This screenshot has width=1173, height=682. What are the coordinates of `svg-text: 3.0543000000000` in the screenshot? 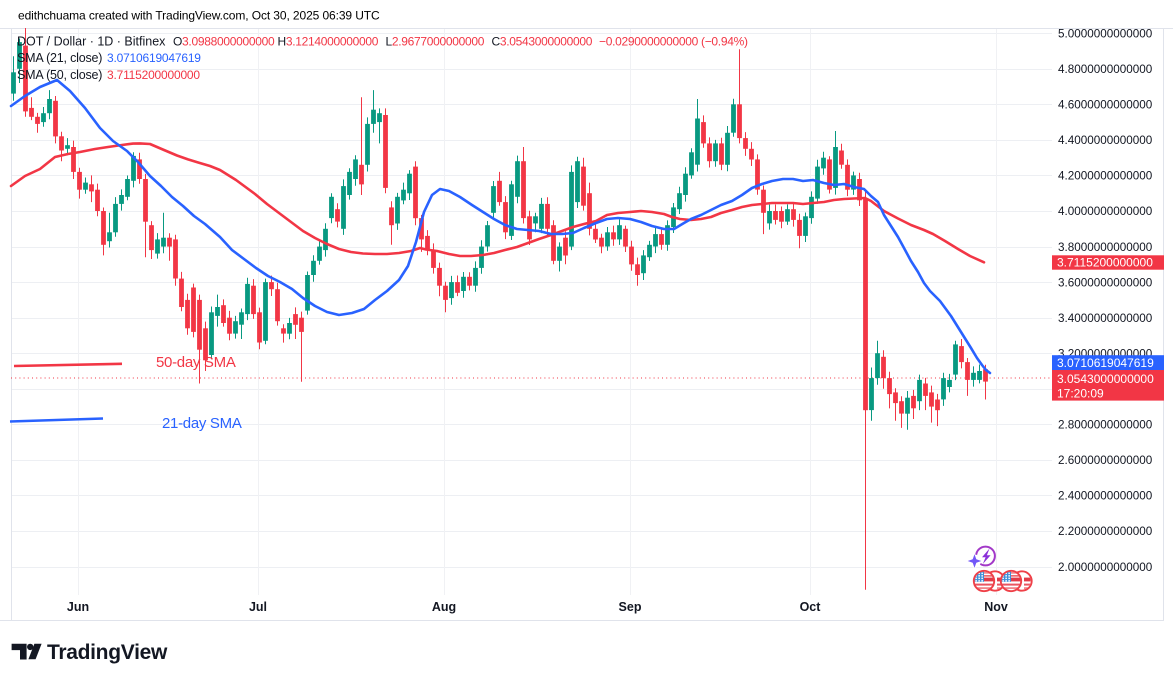 It's located at (1105, 379).